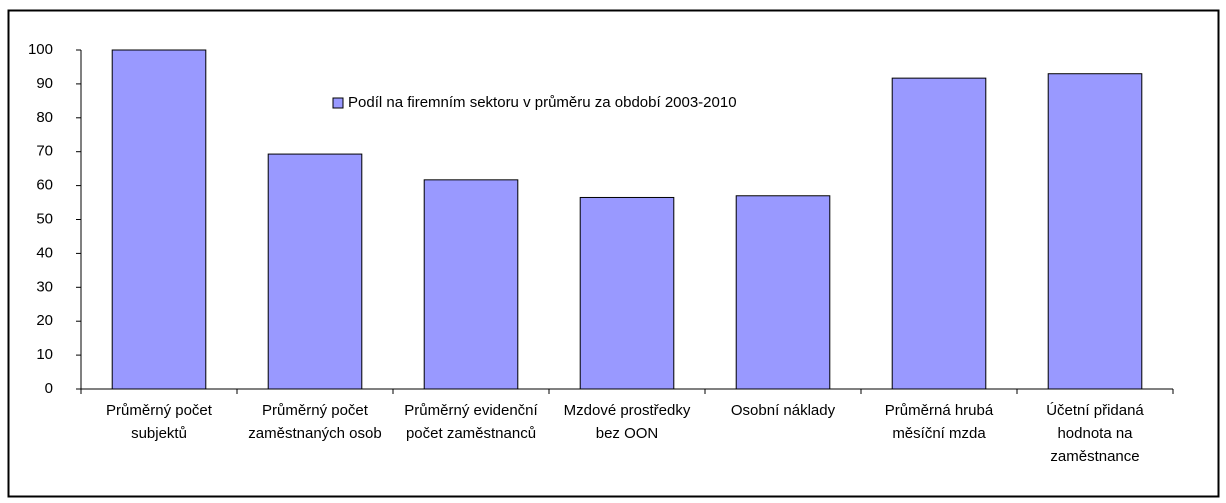  I want to click on x-tick-label: Mzdové prostředky bez OON, so click(627, 422).